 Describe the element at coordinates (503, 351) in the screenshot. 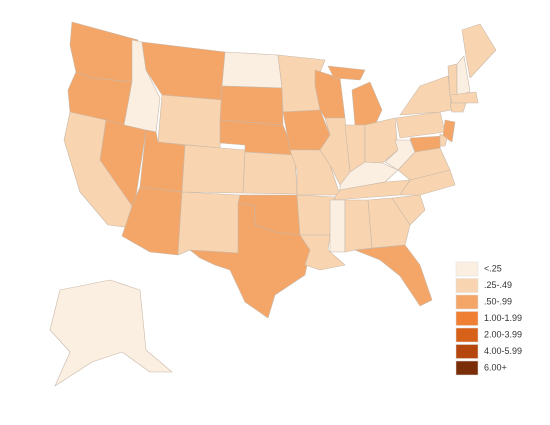

I see `legend-label: 4.00-5.99` at that location.